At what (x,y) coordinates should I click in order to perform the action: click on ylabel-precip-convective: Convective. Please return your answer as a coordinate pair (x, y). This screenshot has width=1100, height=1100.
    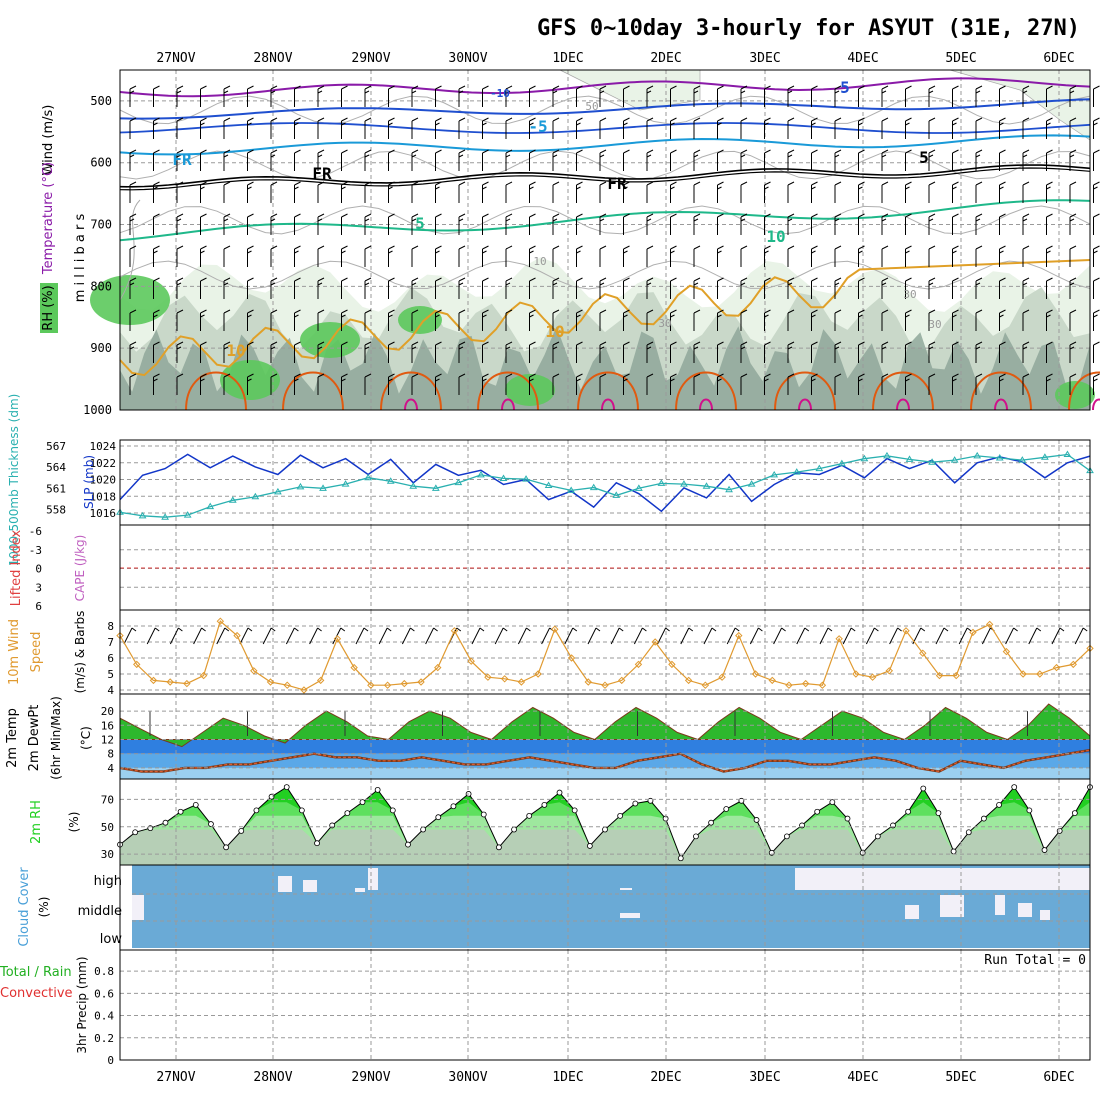
    Looking at the image, I should click on (36, 993).